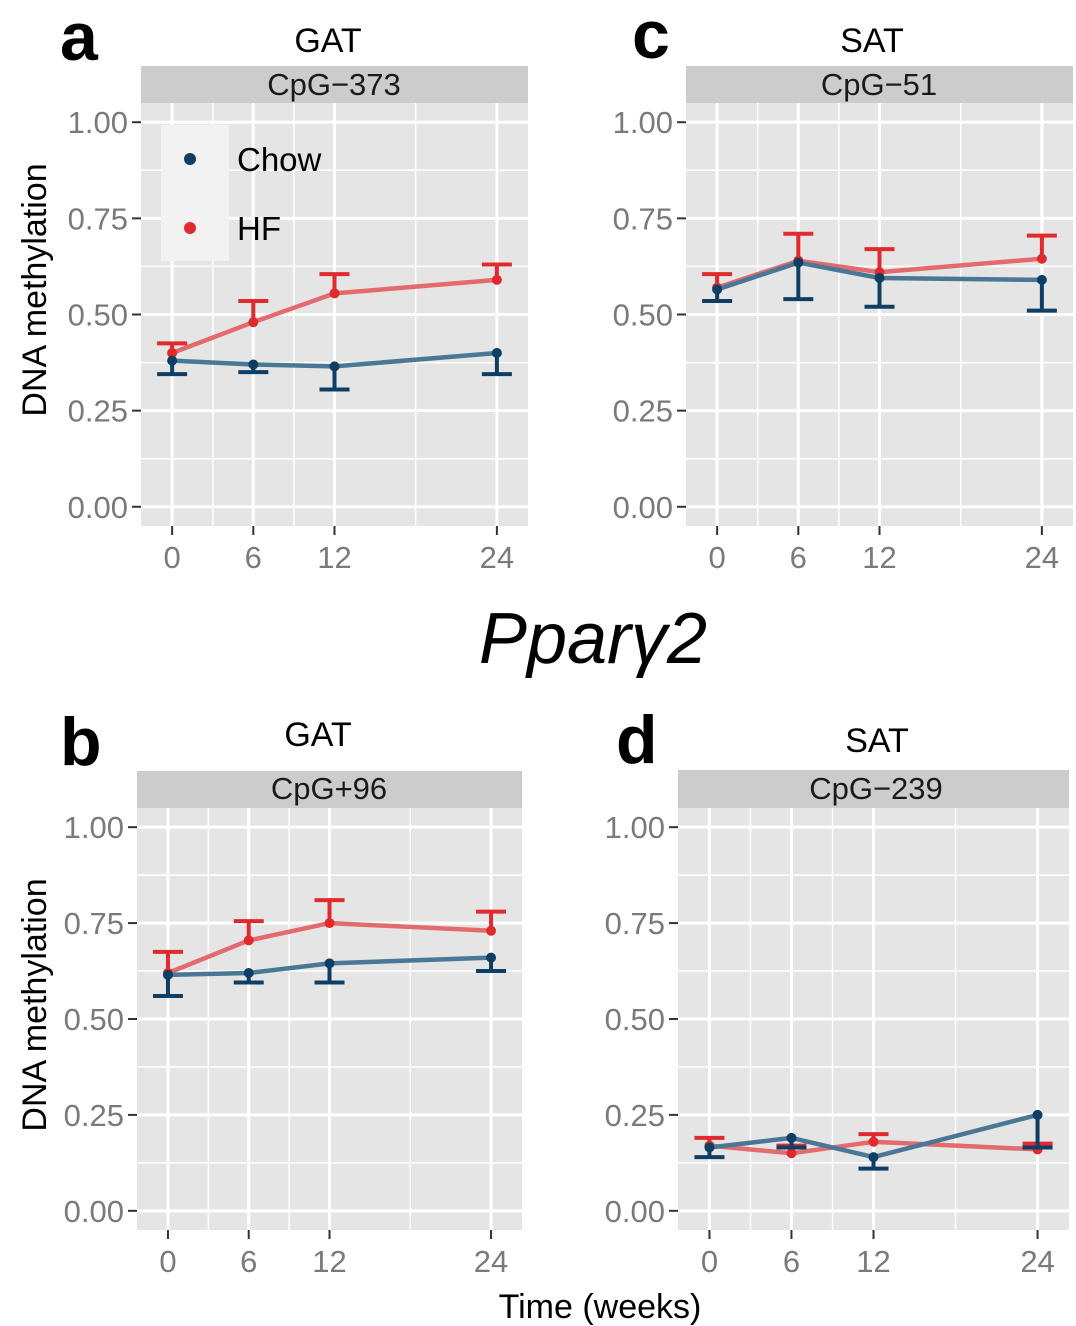 The image size is (1076, 1326). What do you see at coordinates (791, 1261) in the screenshot?
I see `panel-d-x-tick-label: 6` at bounding box center [791, 1261].